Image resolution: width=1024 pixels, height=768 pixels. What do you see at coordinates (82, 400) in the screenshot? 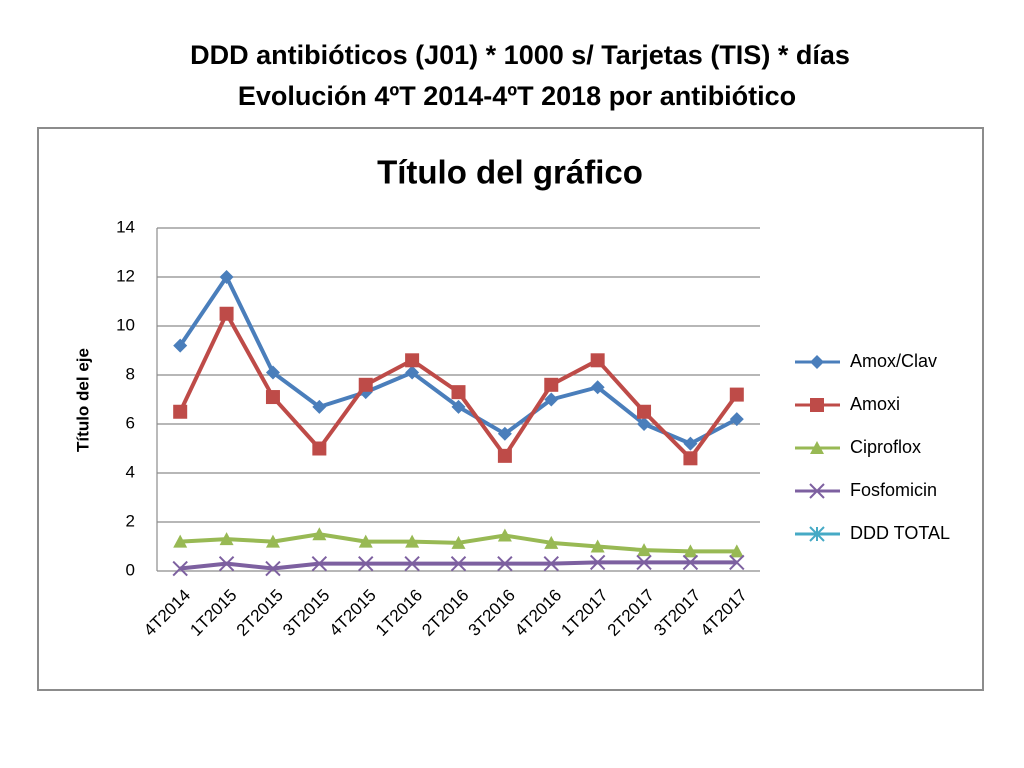
I see `y-axis-title: Título del eje` at bounding box center [82, 400].